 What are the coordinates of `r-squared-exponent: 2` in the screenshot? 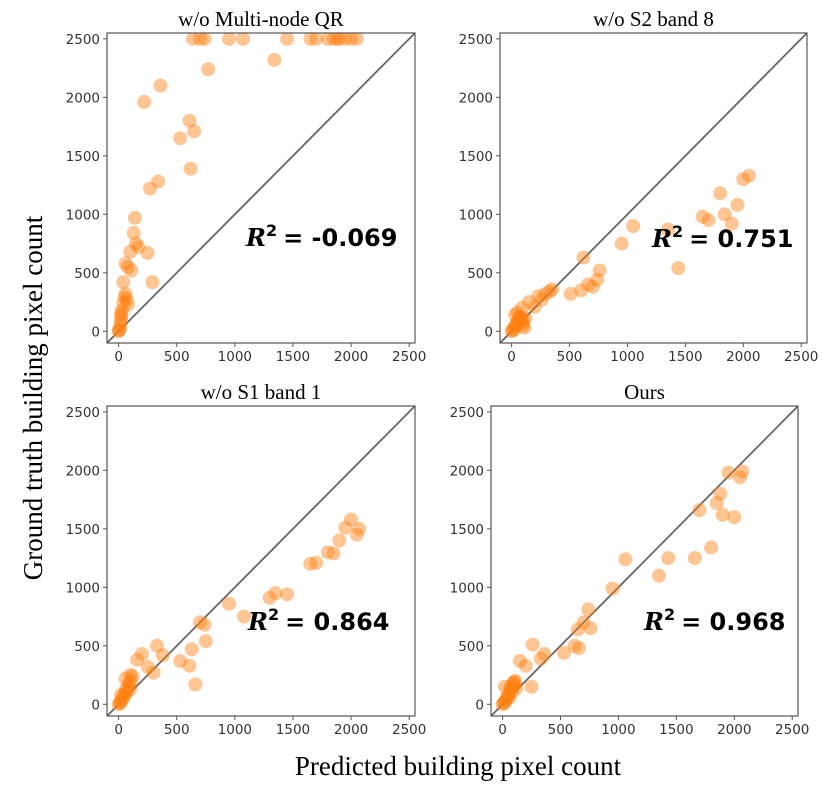 It's located at (271, 230).